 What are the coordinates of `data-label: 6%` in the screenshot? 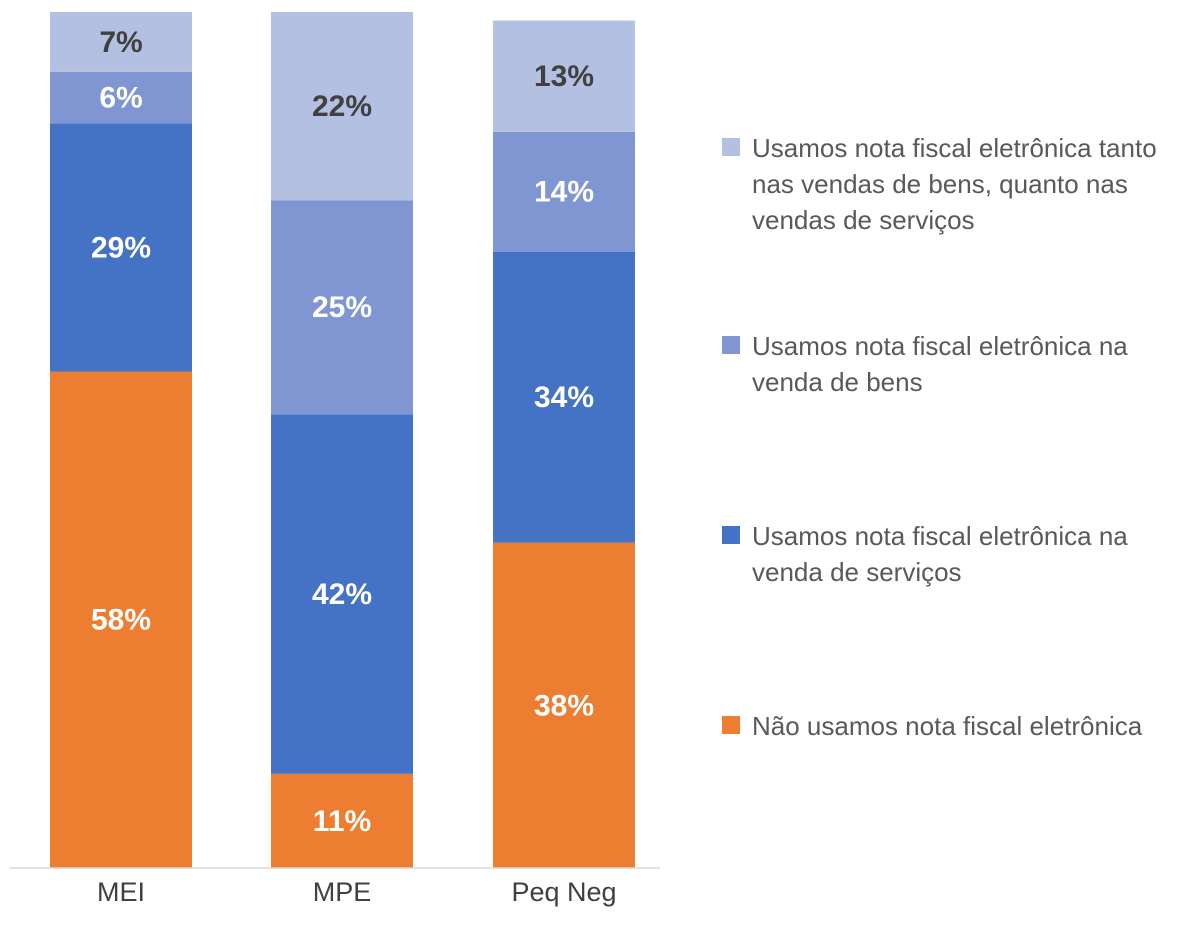 It's located at (120, 98).